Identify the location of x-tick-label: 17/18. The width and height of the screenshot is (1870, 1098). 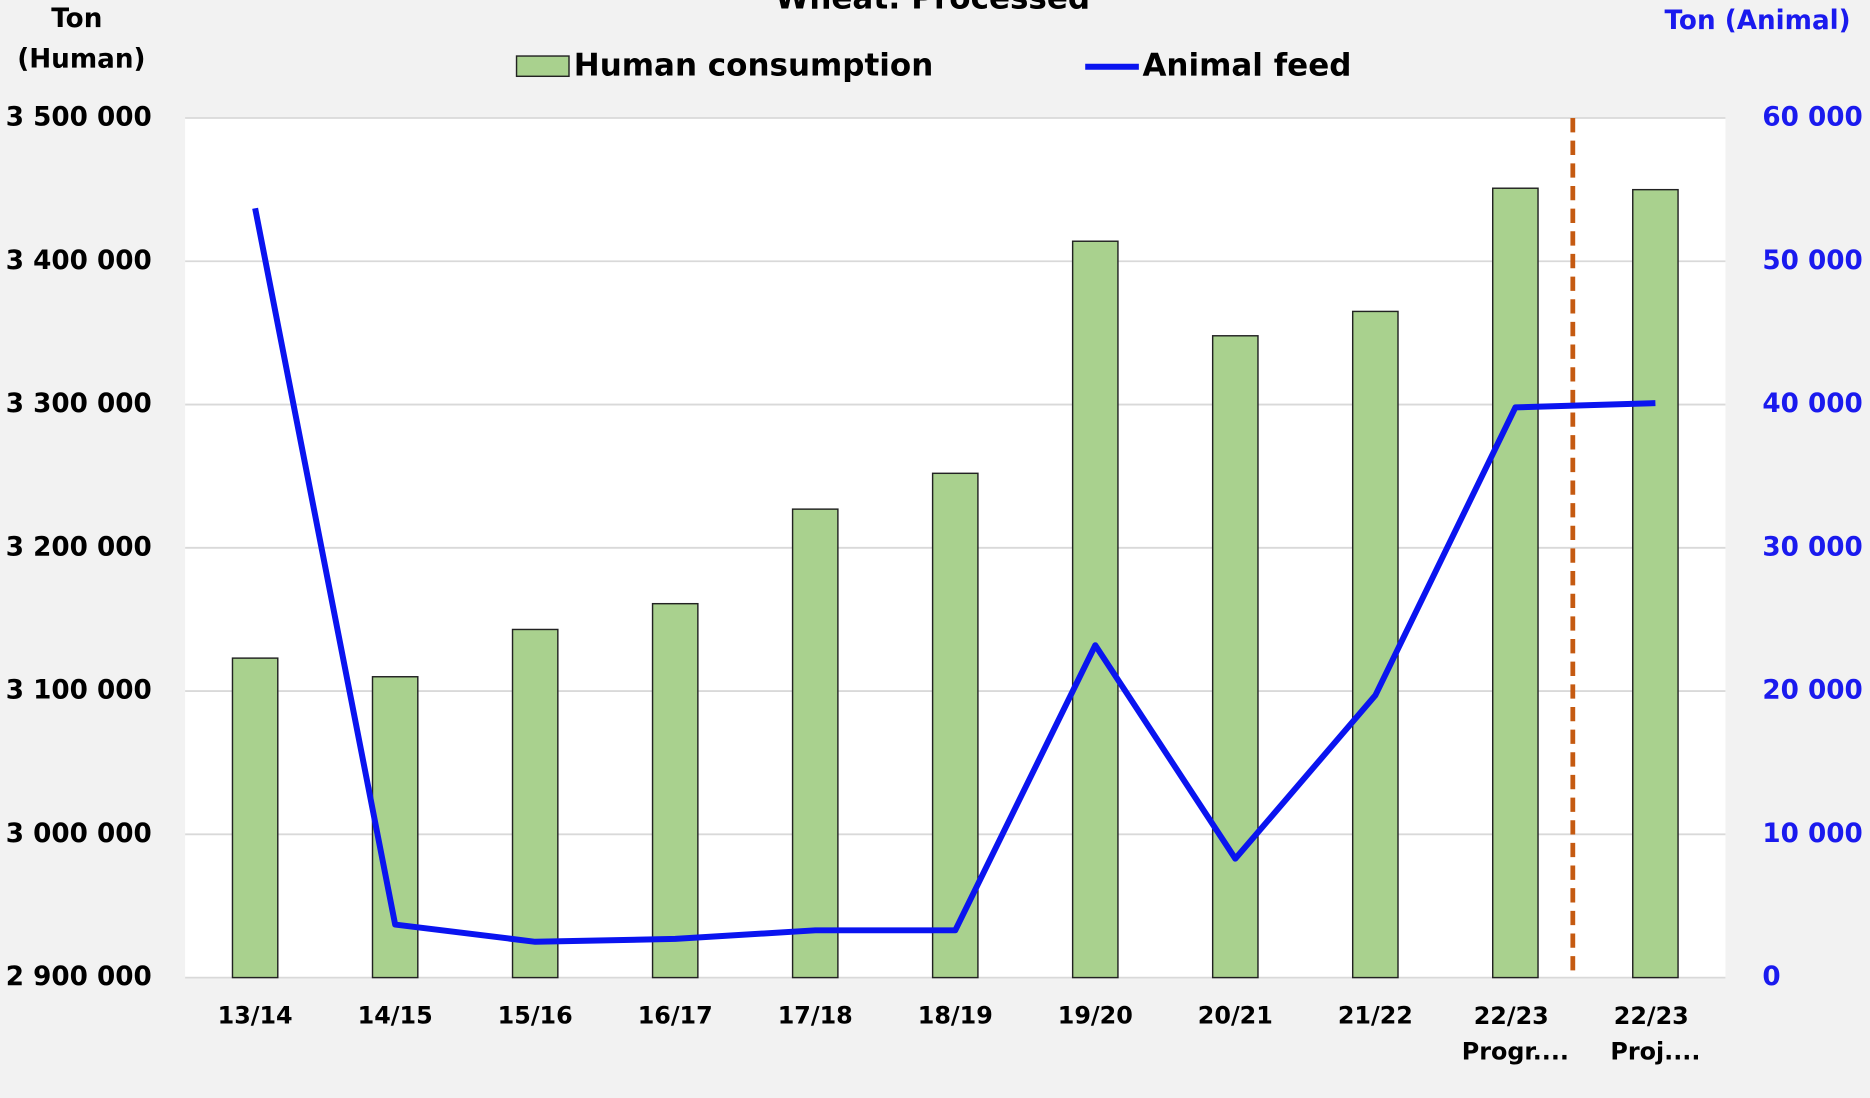
(815, 1015).